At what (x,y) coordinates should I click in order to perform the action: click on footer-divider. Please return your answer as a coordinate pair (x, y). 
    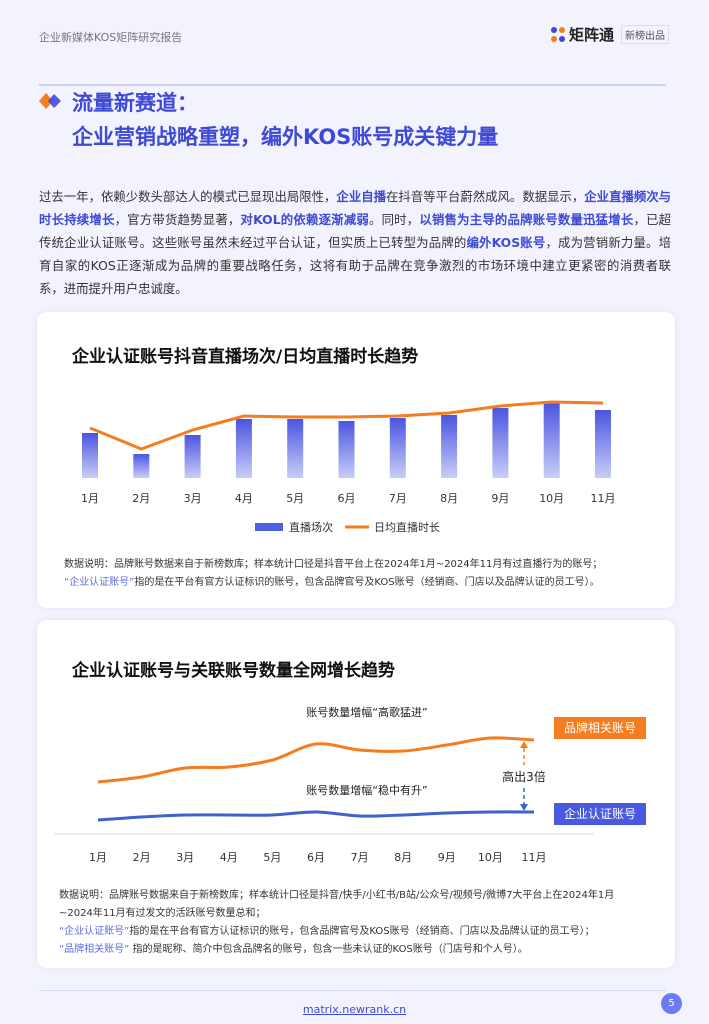
    Looking at the image, I should click on (352, 990).